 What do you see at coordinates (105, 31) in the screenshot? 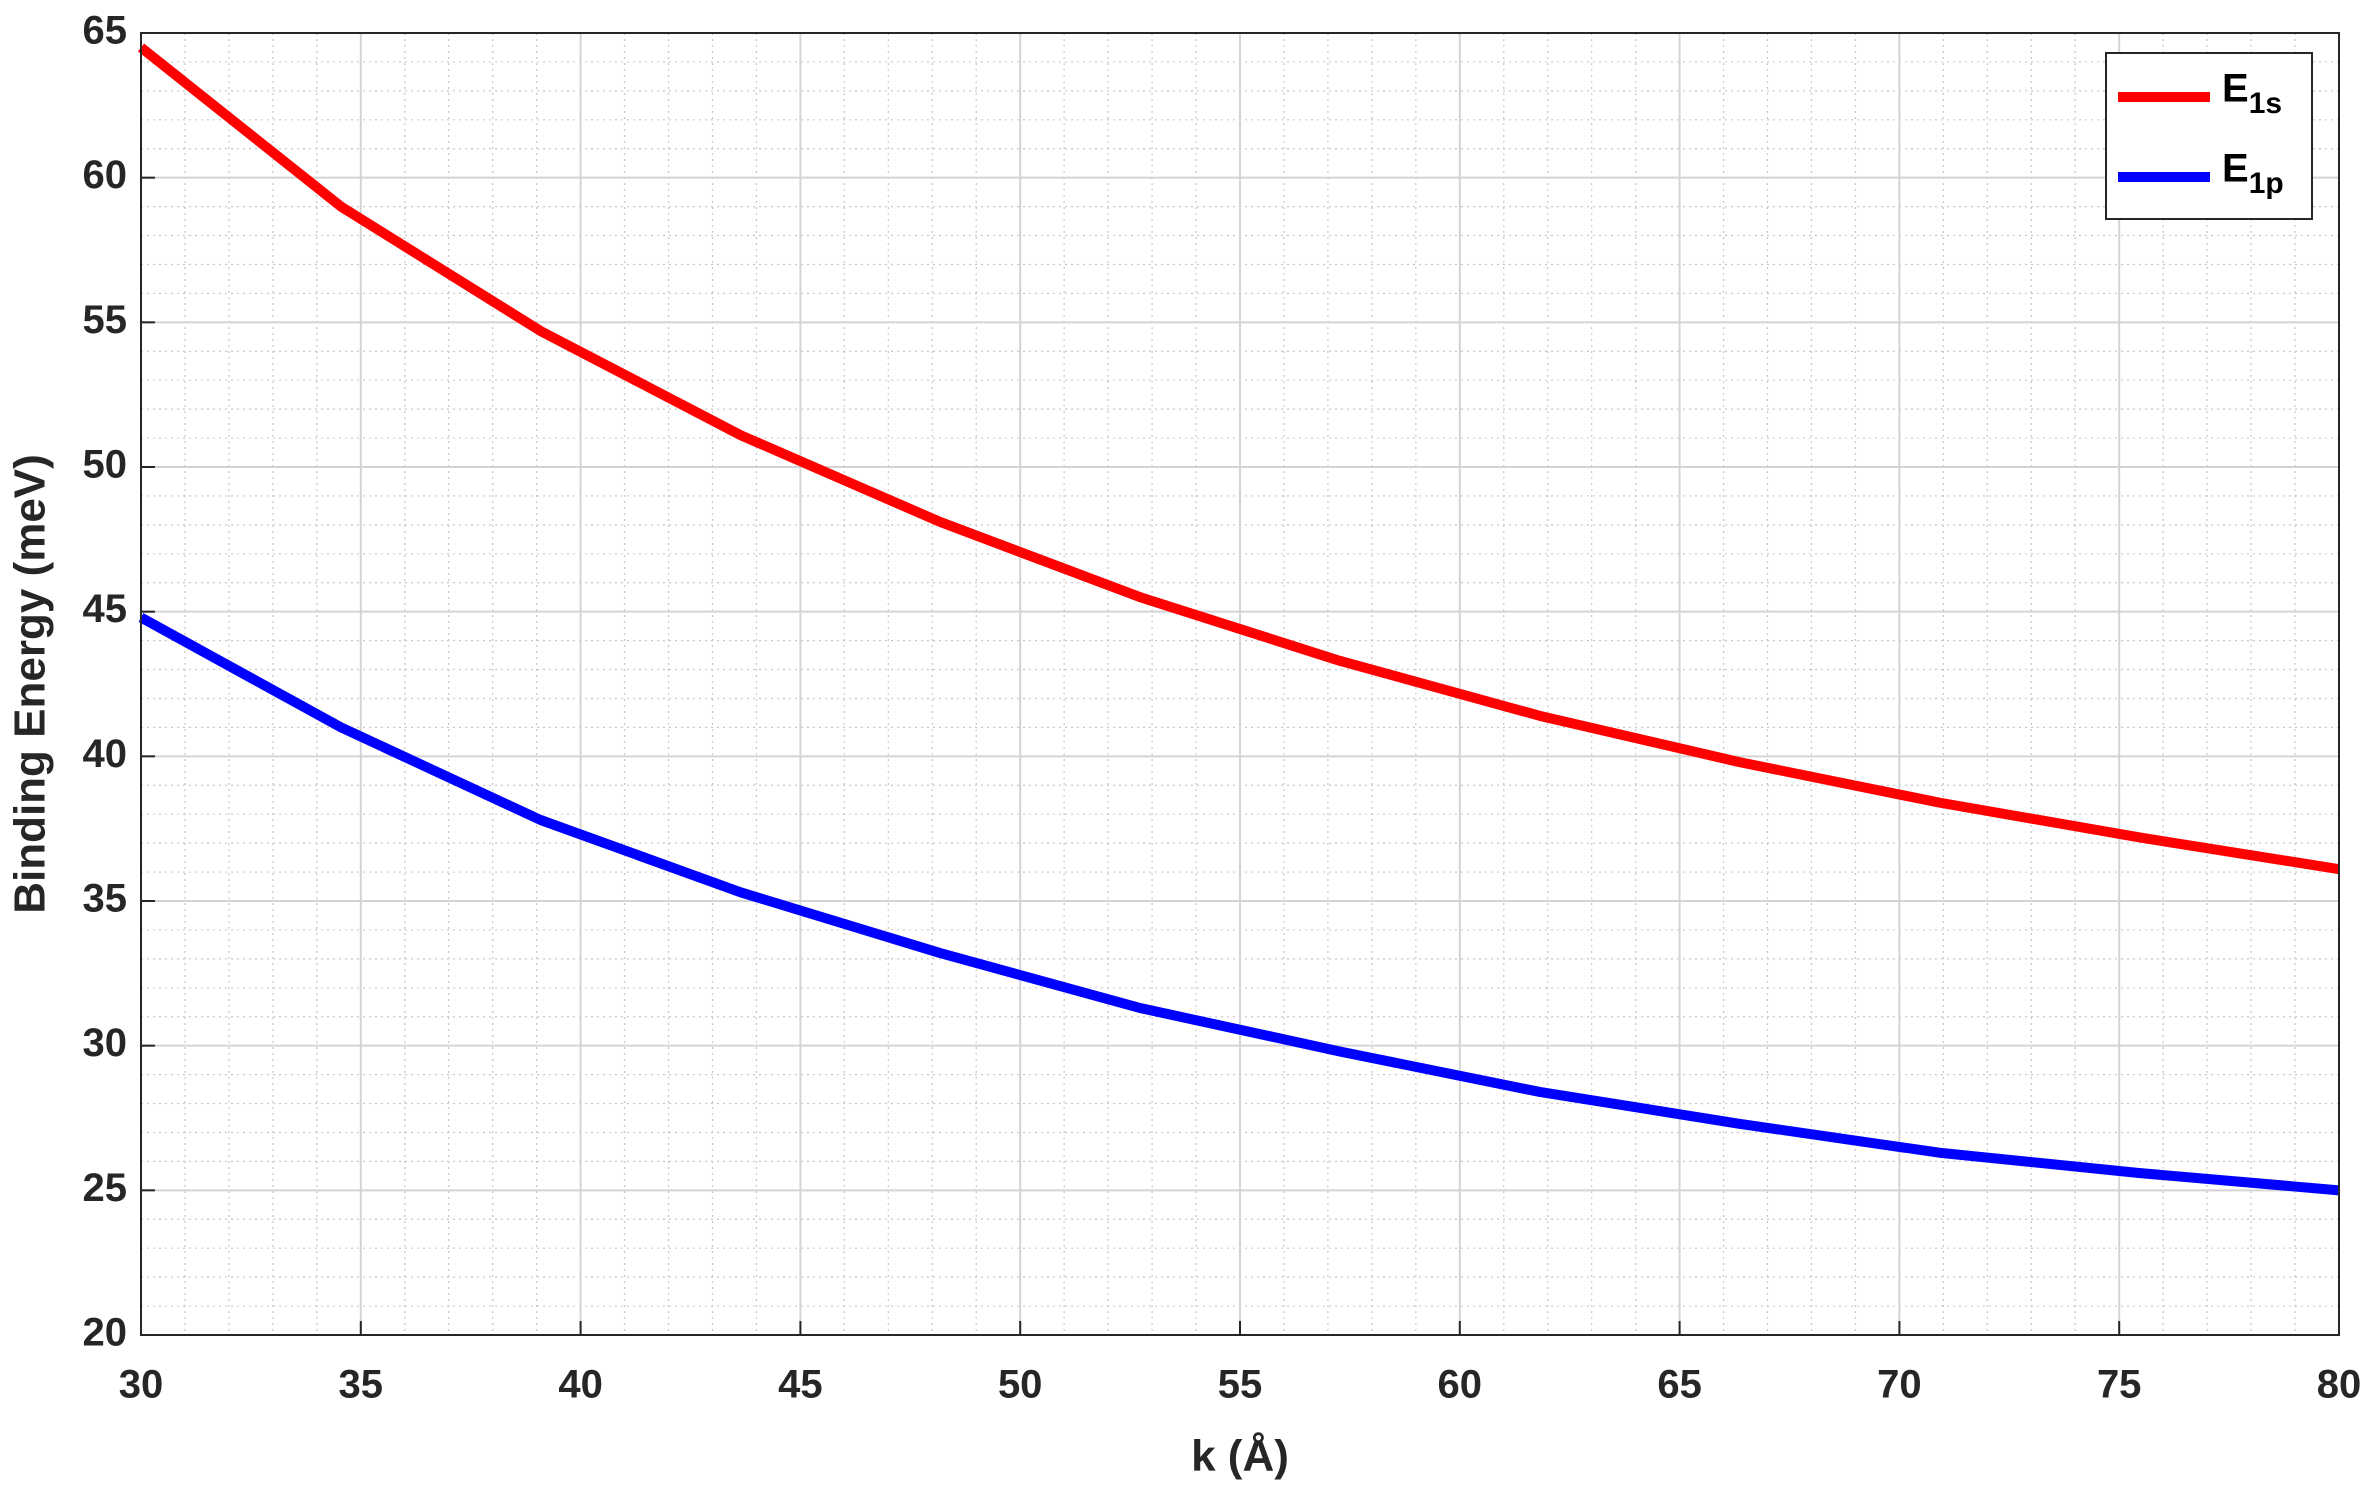
I see `y-tick-label: 65` at bounding box center [105, 31].